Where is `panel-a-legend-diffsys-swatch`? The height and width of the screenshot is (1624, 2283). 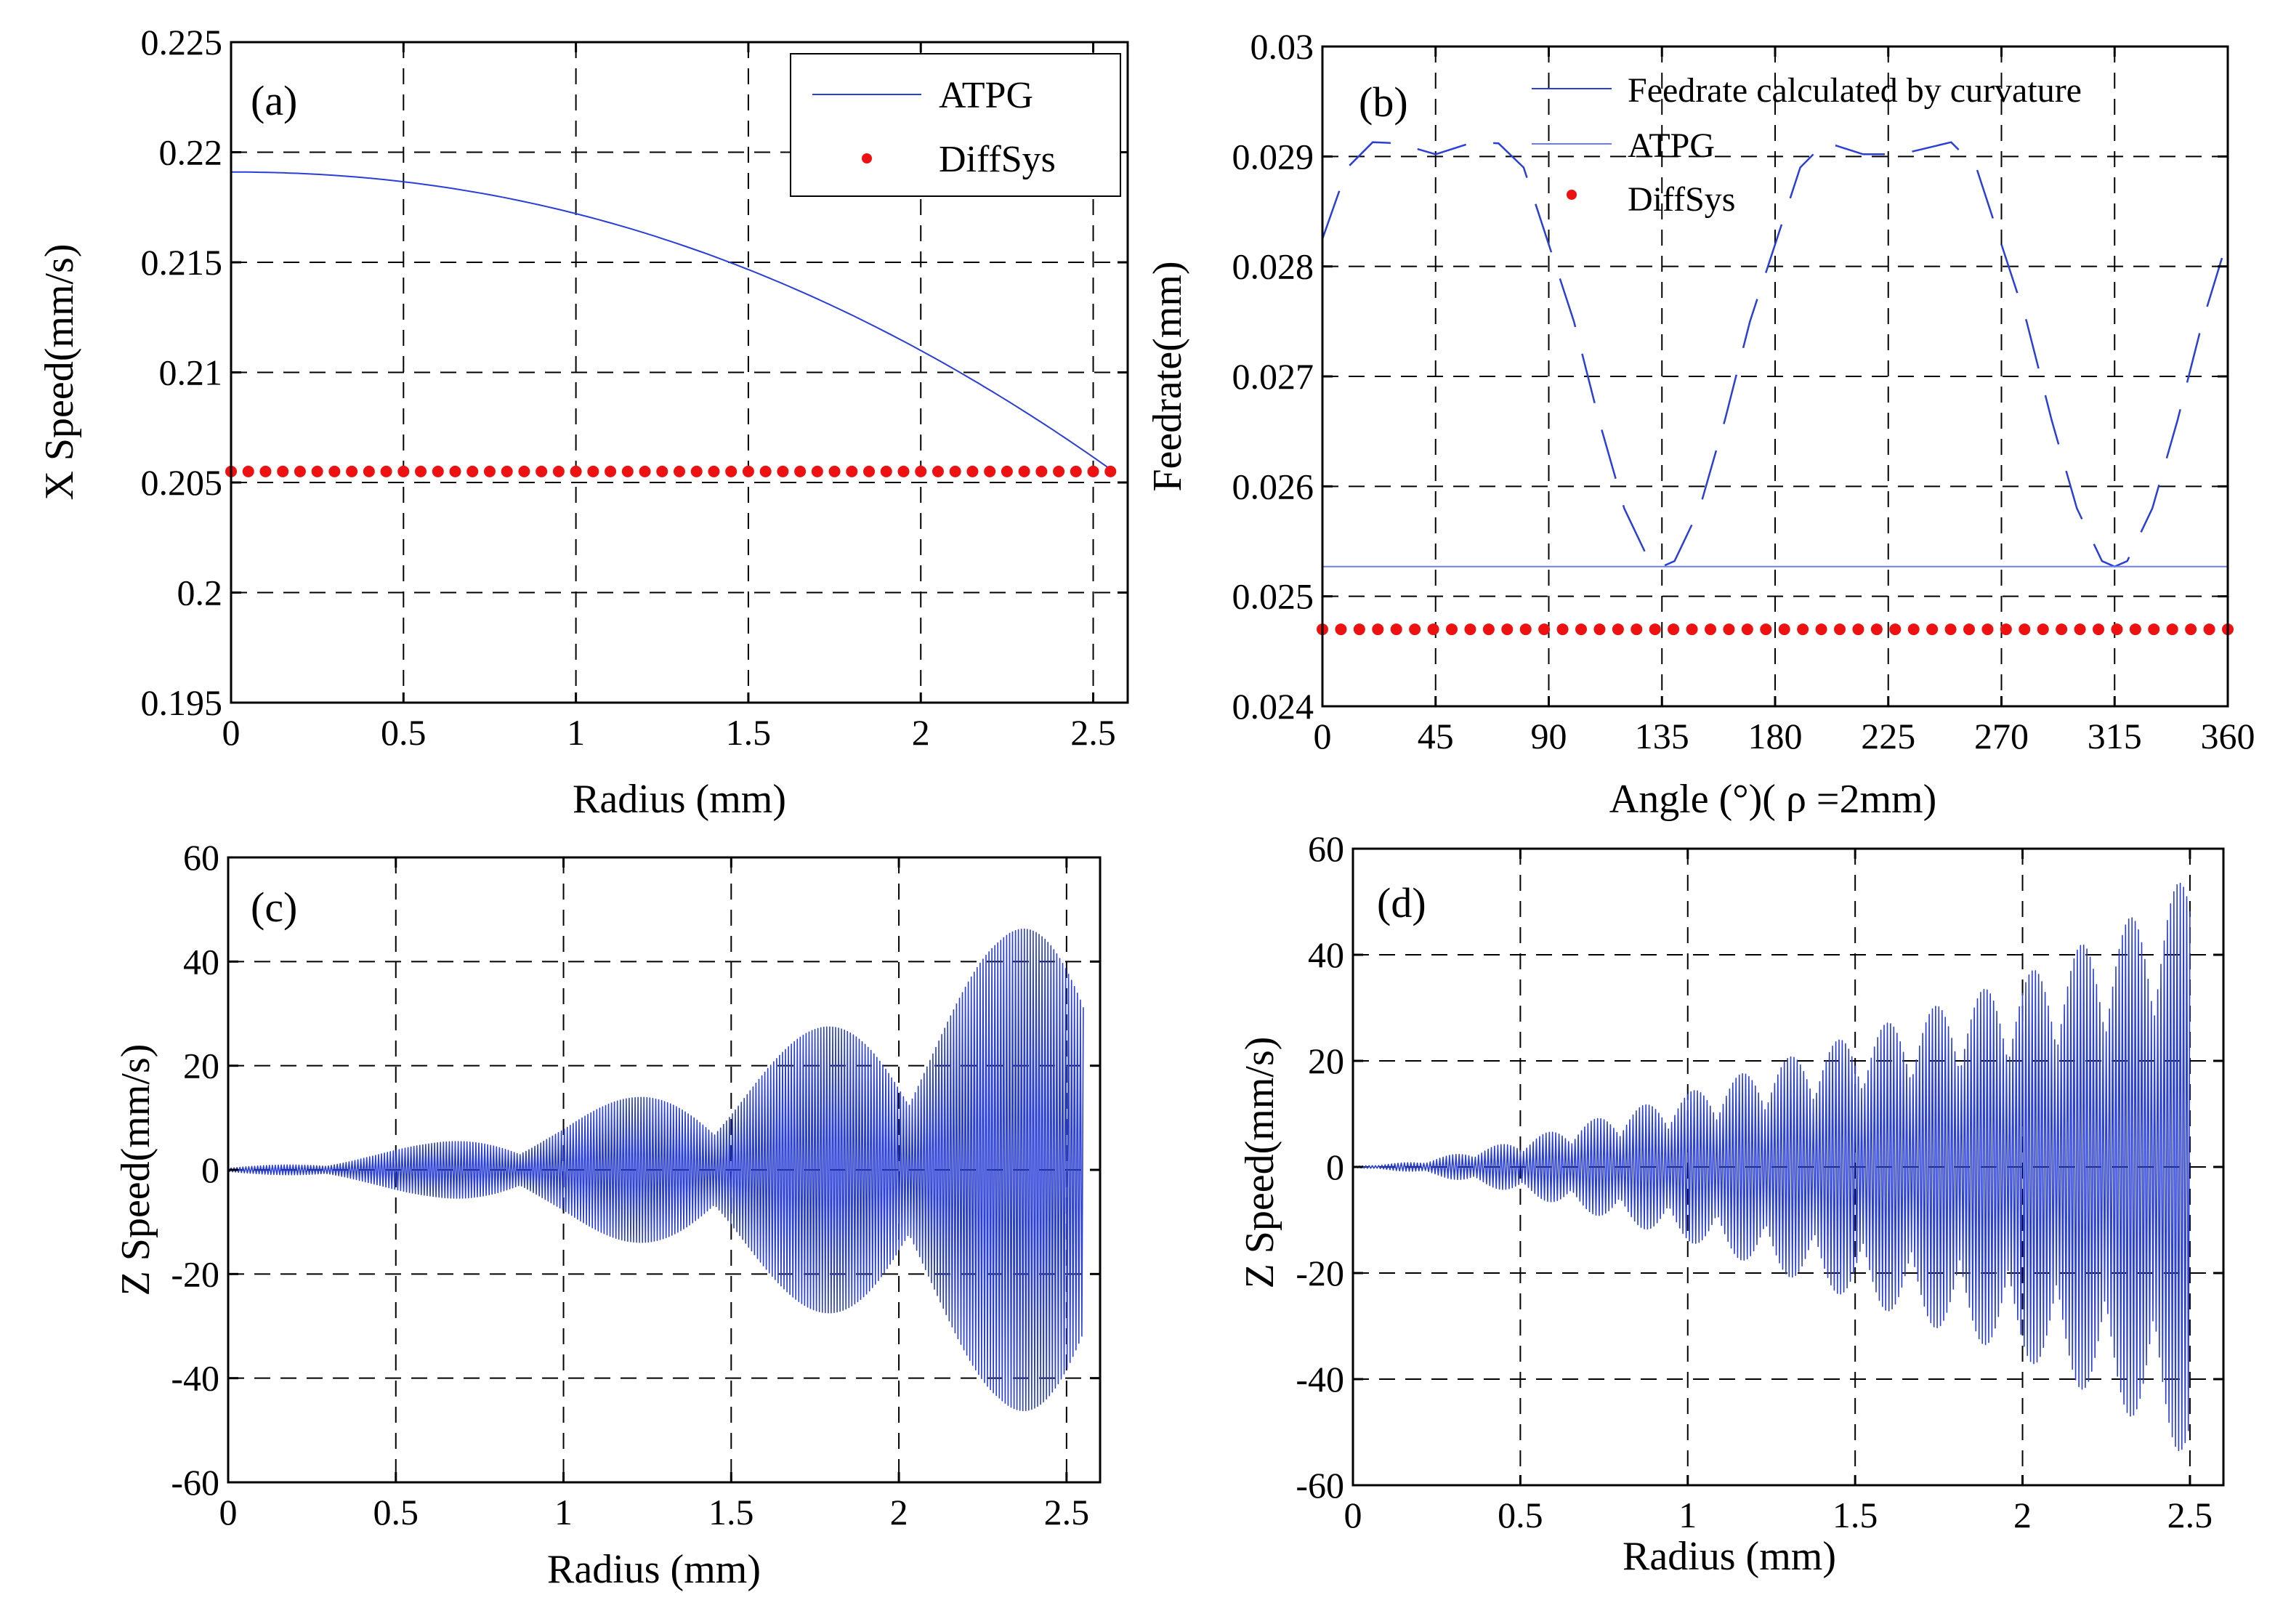
panel-a-legend-diffsys-swatch is located at coordinates (867, 158).